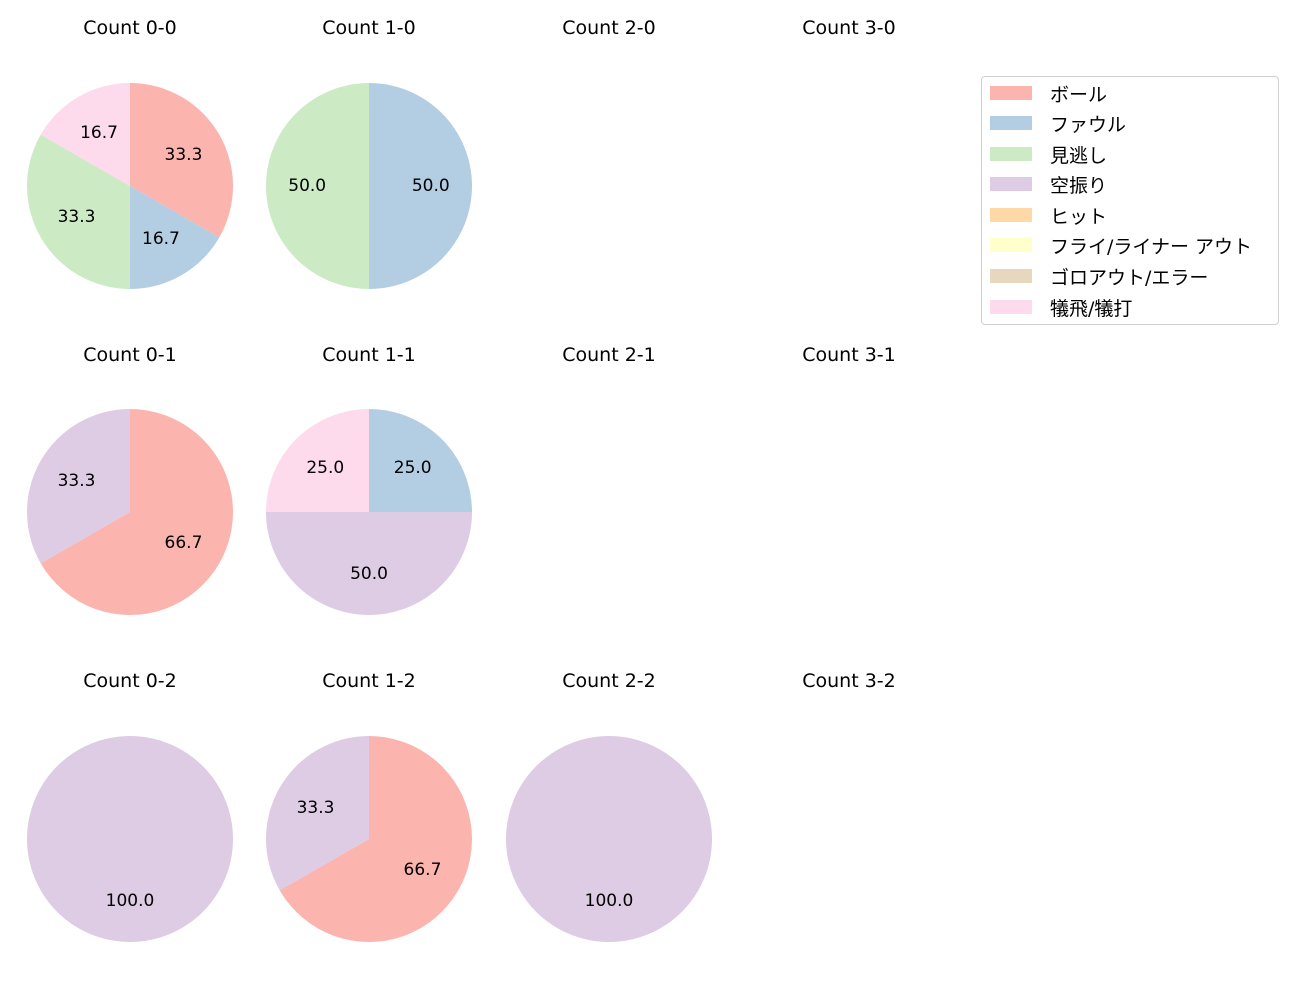 This screenshot has width=1300, height=1000. I want to click on legend-label-fly-liner-out: フライ/ライナー アウト, so click(1151, 246).